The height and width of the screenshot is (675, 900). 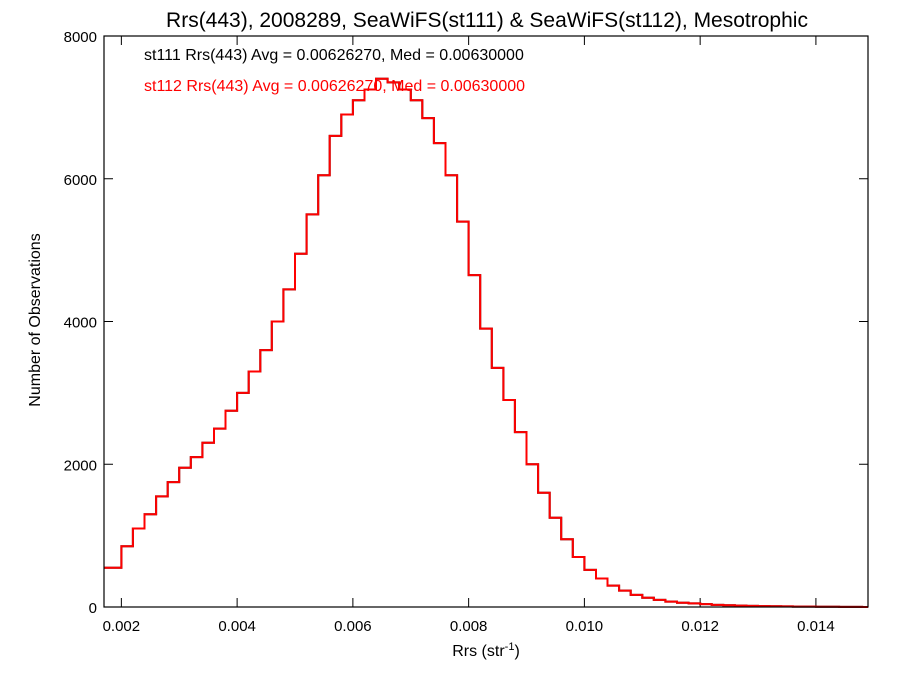 I want to click on y-tick-label: 0, so click(x=93, y=608).